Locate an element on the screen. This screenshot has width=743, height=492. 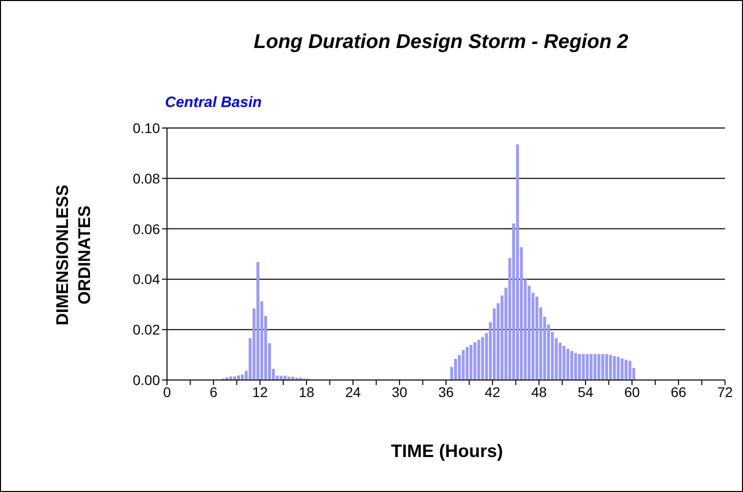
chart-subtitle: Central Basin is located at coordinates (213, 102).